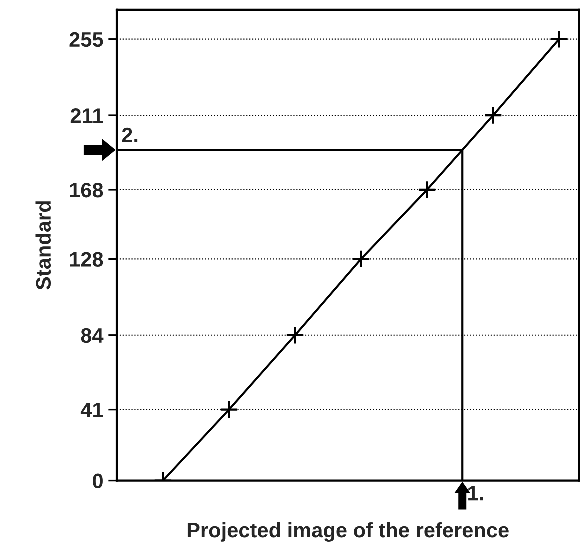 This screenshot has width=585, height=552. Describe the element at coordinates (87, 116) in the screenshot. I see `y-tick-label: 211` at that location.